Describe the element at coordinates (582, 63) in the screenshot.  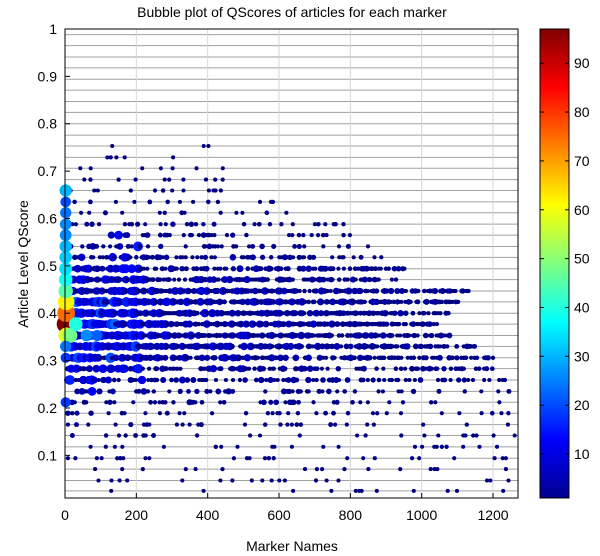
I see `colorbar-tick-label-8: 90` at that location.